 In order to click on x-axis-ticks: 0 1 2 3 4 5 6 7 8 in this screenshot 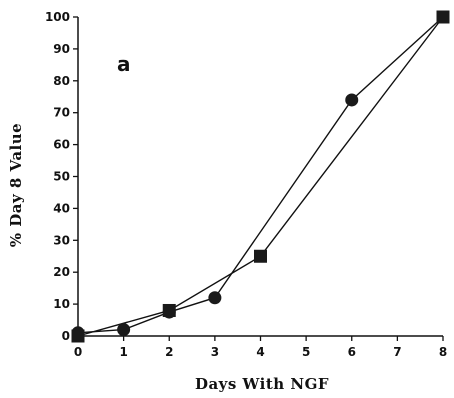, I will do `click(260, 347)`.